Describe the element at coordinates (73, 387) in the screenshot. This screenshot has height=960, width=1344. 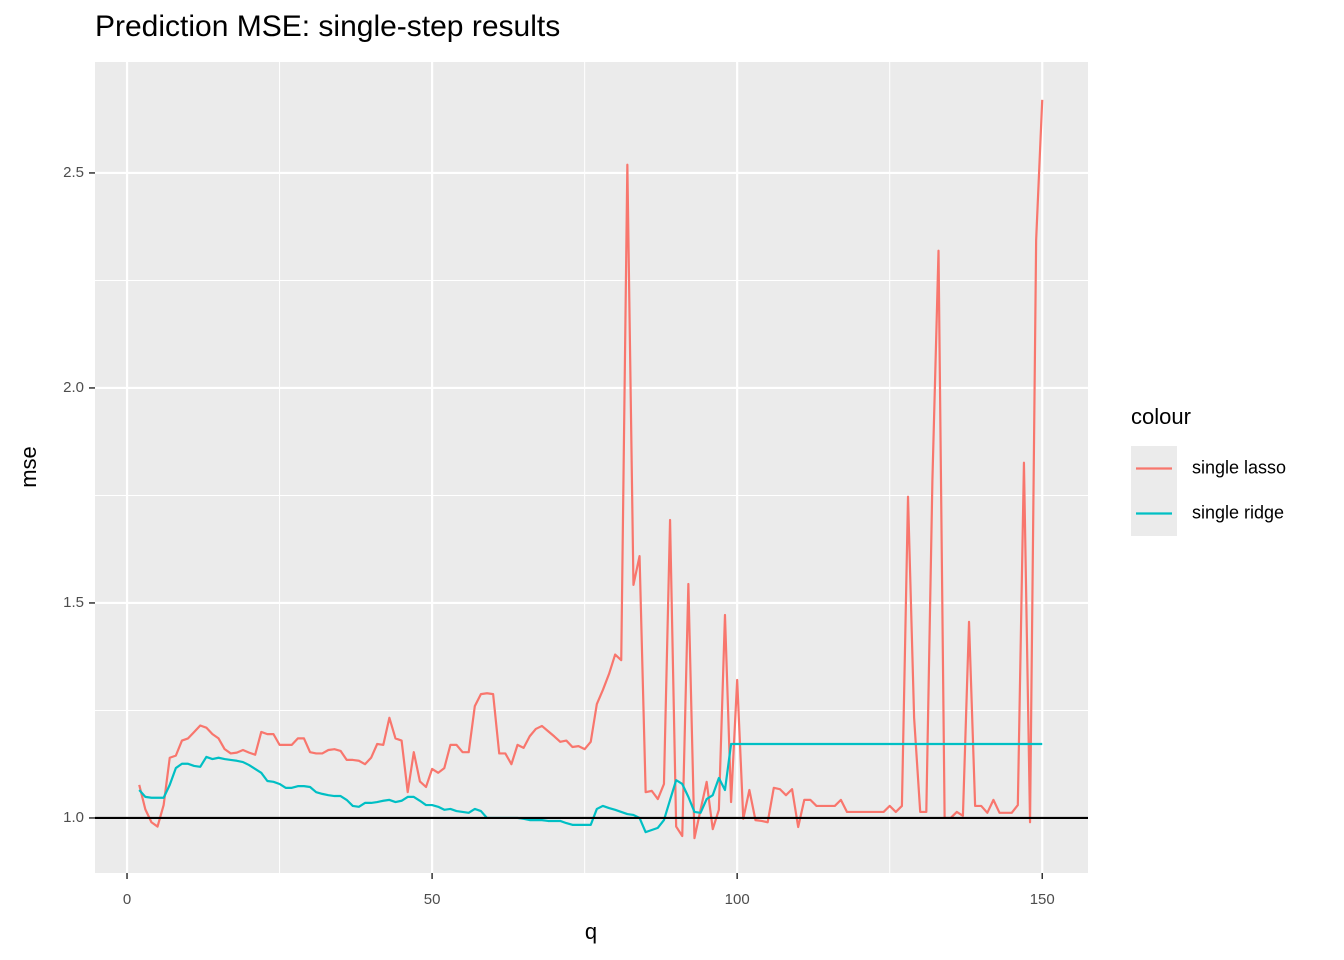
I see `y-tick-label: 2.0` at that location.